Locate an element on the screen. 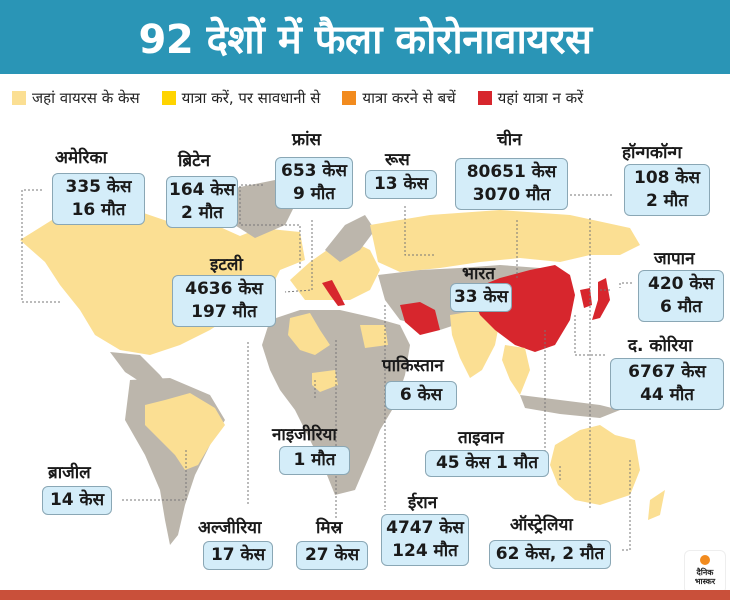 The width and height of the screenshot is (730, 600). box-india: 33 केस is located at coordinates (481, 297).